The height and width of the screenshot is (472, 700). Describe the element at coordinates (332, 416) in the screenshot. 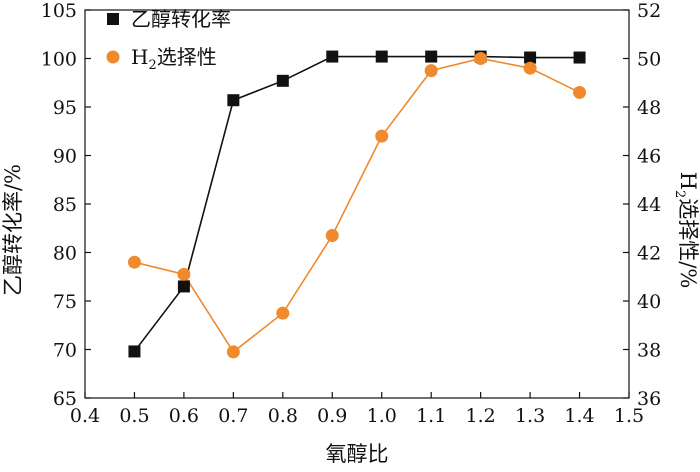

I see `x-tick-label: 0.9` at that location.